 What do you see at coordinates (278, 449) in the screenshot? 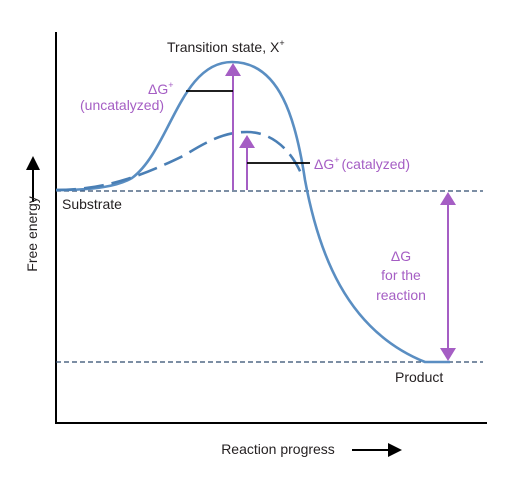
I see `x-axis-label: Reaction progress` at bounding box center [278, 449].